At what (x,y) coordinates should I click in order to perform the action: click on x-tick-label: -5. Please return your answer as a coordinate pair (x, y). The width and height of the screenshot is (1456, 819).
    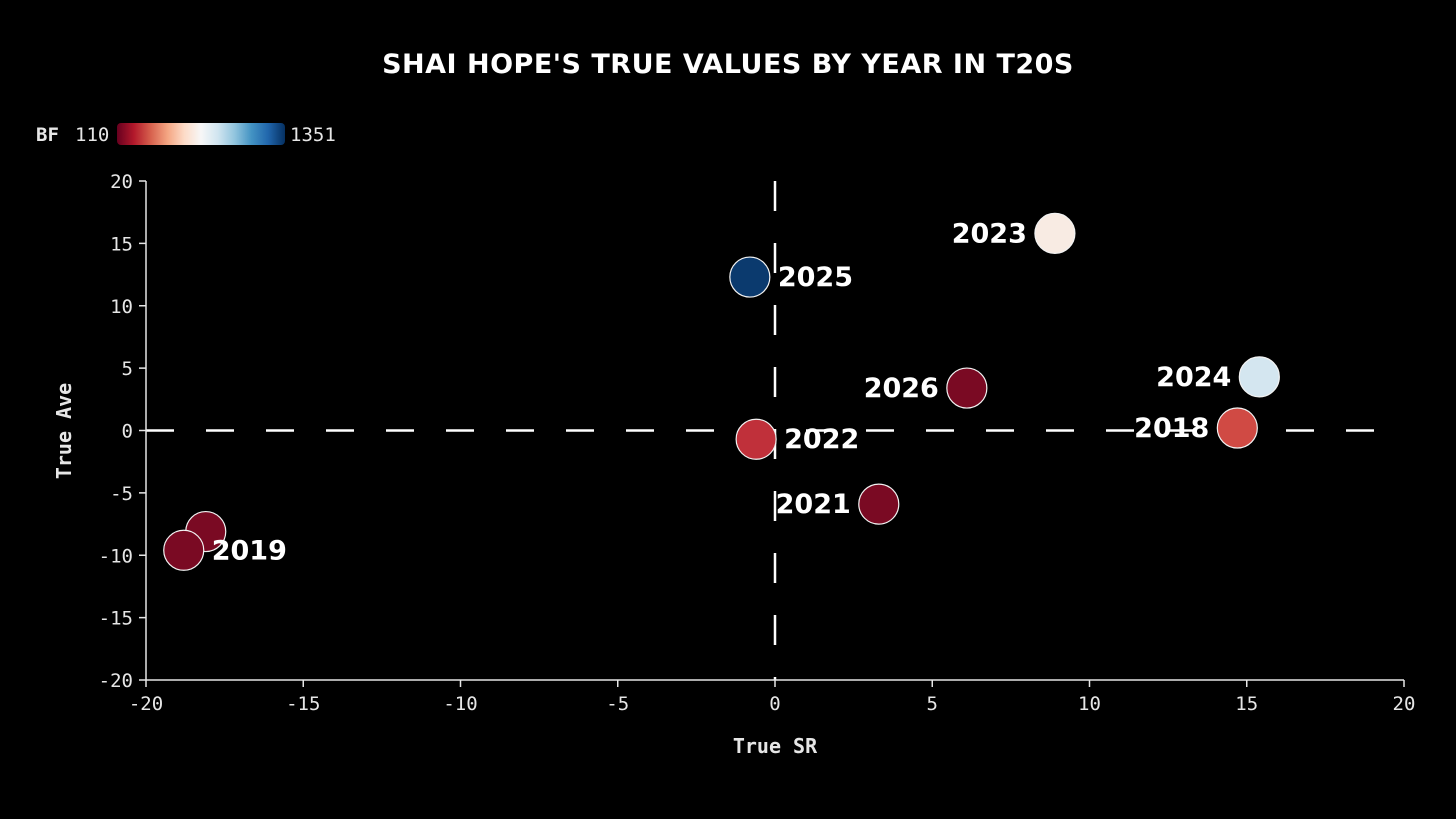
    Looking at the image, I should click on (617, 704).